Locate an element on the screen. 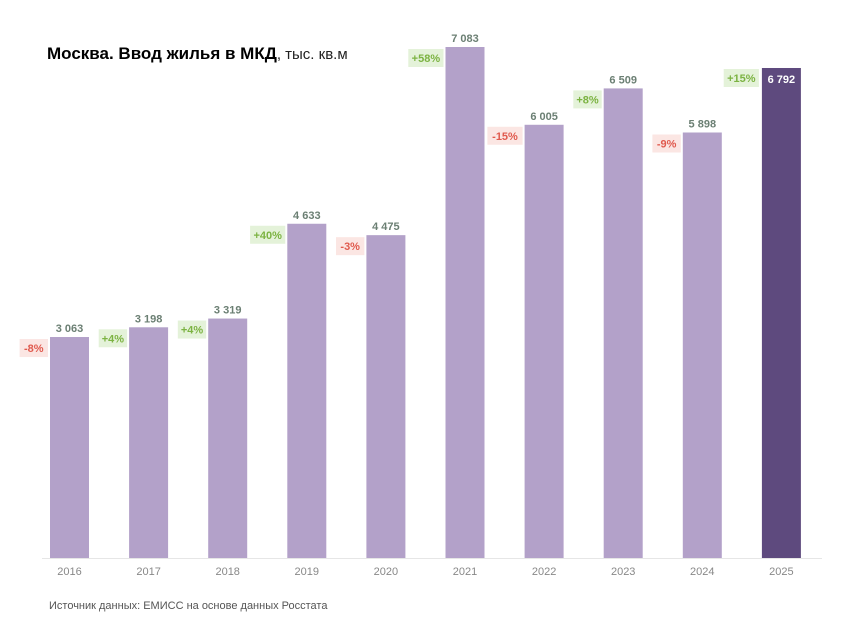 The image size is (851, 644). value-label: 4 633 is located at coordinates (307, 216).